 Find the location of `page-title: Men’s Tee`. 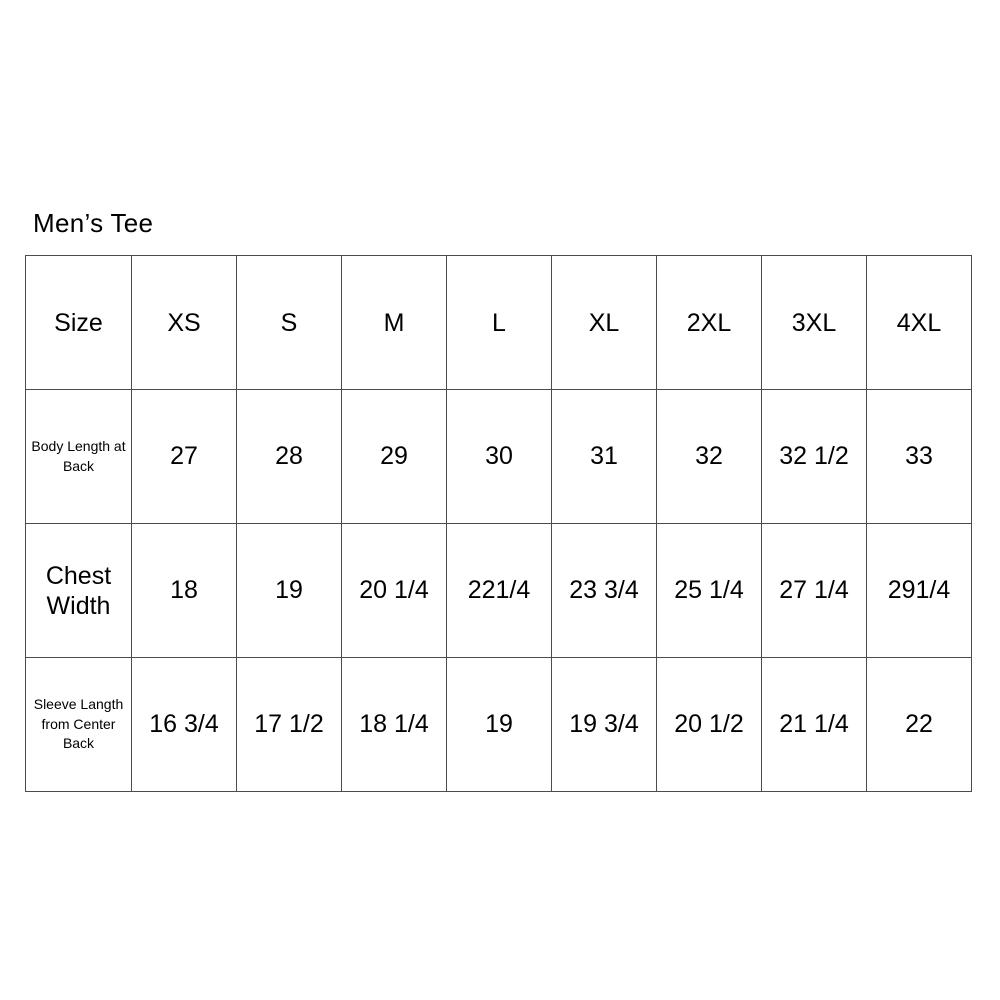

page-title: Men’s Tee is located at coordinates (93, 223).